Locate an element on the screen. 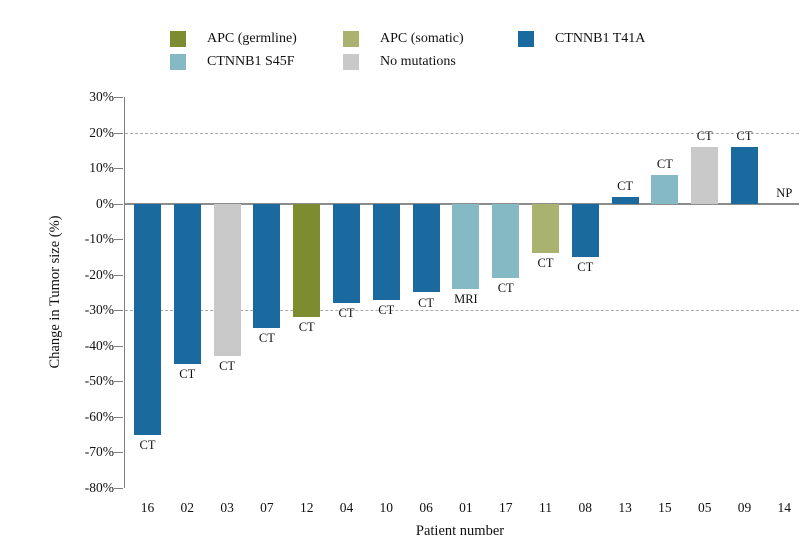 This screenshot has width=811, height=552. bar-scan-label-15: CT is located at coordinates (664, 164).